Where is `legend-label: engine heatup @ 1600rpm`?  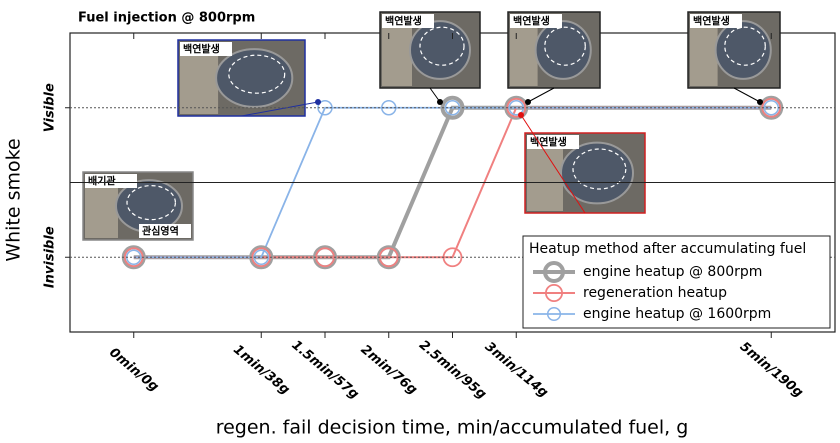 legend-label: engine heatup @ 1600rpm is located at coordinates (677, 314).